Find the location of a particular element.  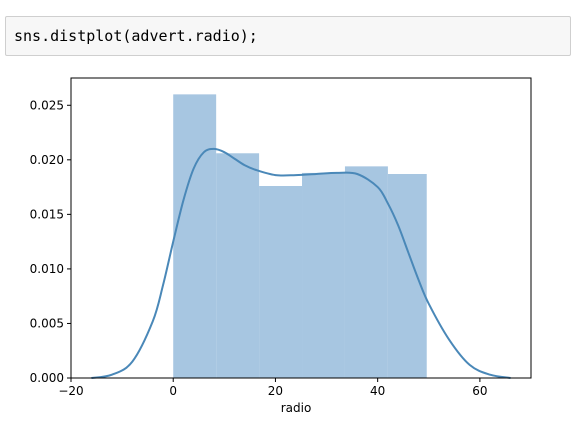

x-tick-label: 0 is located at coordinates (173, 391).